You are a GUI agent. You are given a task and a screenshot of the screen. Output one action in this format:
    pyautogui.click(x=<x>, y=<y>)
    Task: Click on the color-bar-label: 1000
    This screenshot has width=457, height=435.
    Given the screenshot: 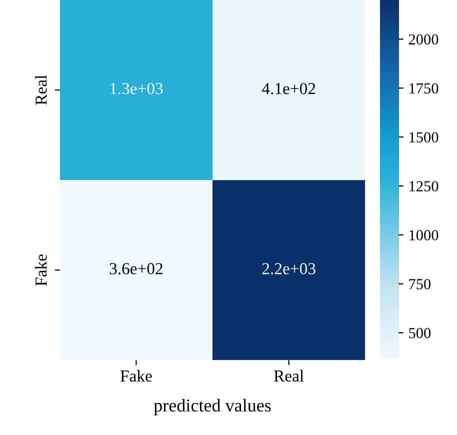 What is the action you would take?
    pyautogui.click(x=424, y=235)
    